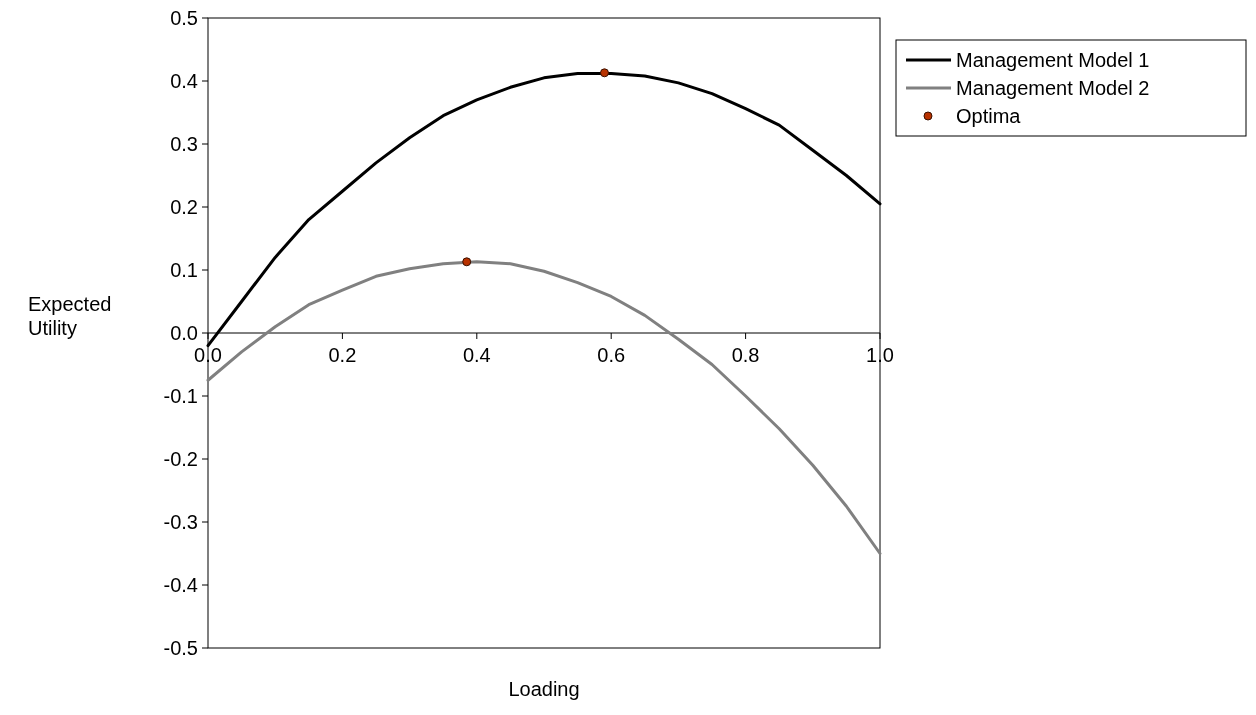 Image resolution: width=1256 pixels, height=715 pixels. Describe the element at coordinates (184, 333) in the screenshot. I see `y-tick-label: 0.0` at that location.